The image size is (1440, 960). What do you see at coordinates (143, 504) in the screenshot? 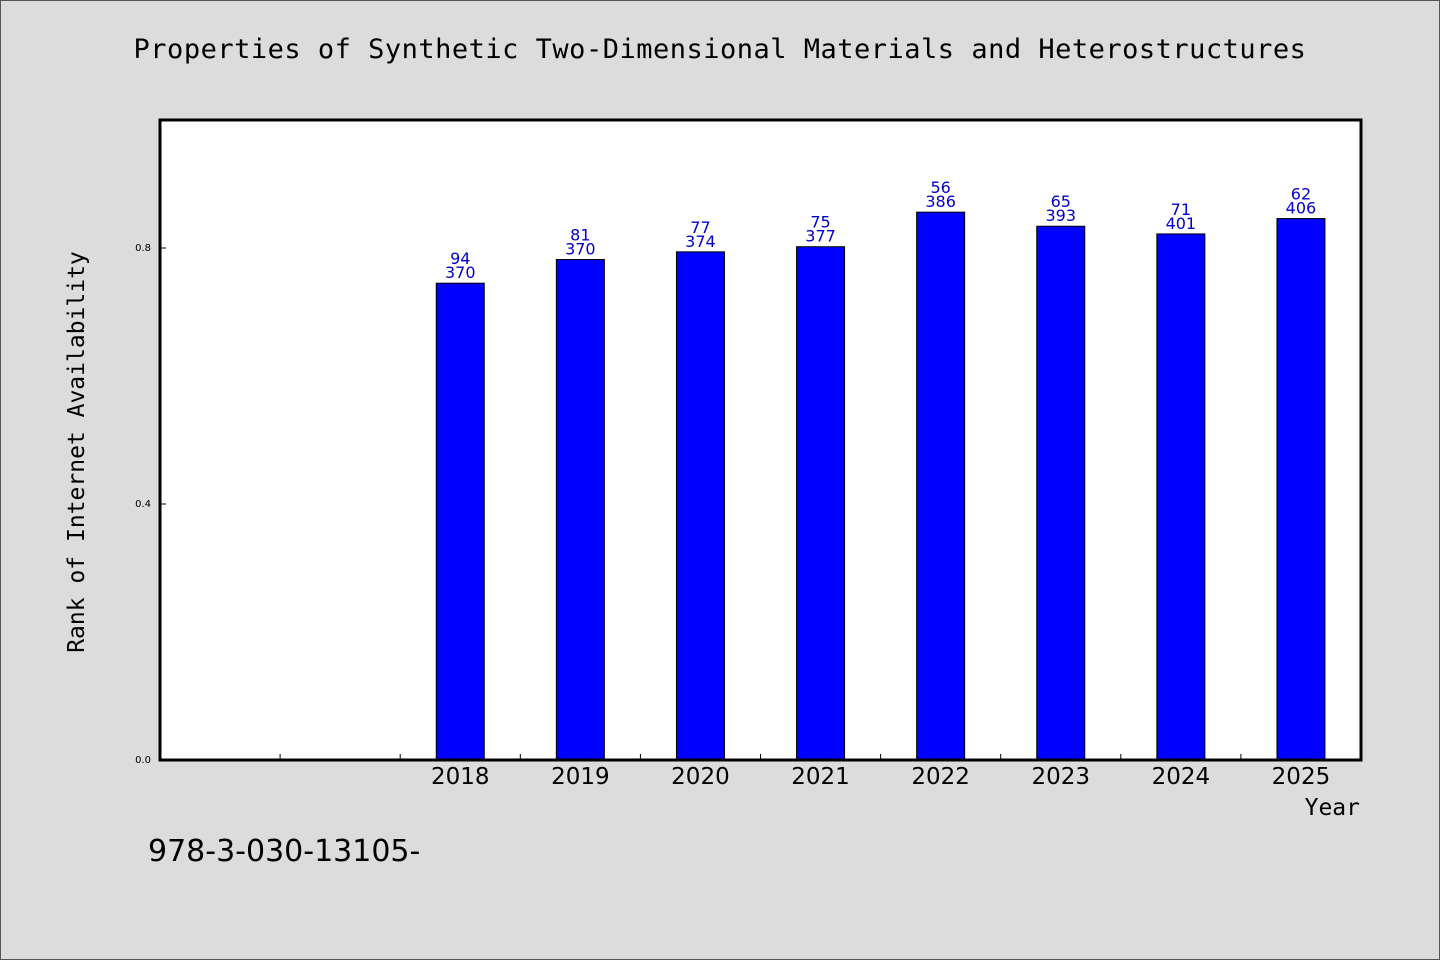
I see `y-tick-label: 0.4` at bounding box center [143, 504].